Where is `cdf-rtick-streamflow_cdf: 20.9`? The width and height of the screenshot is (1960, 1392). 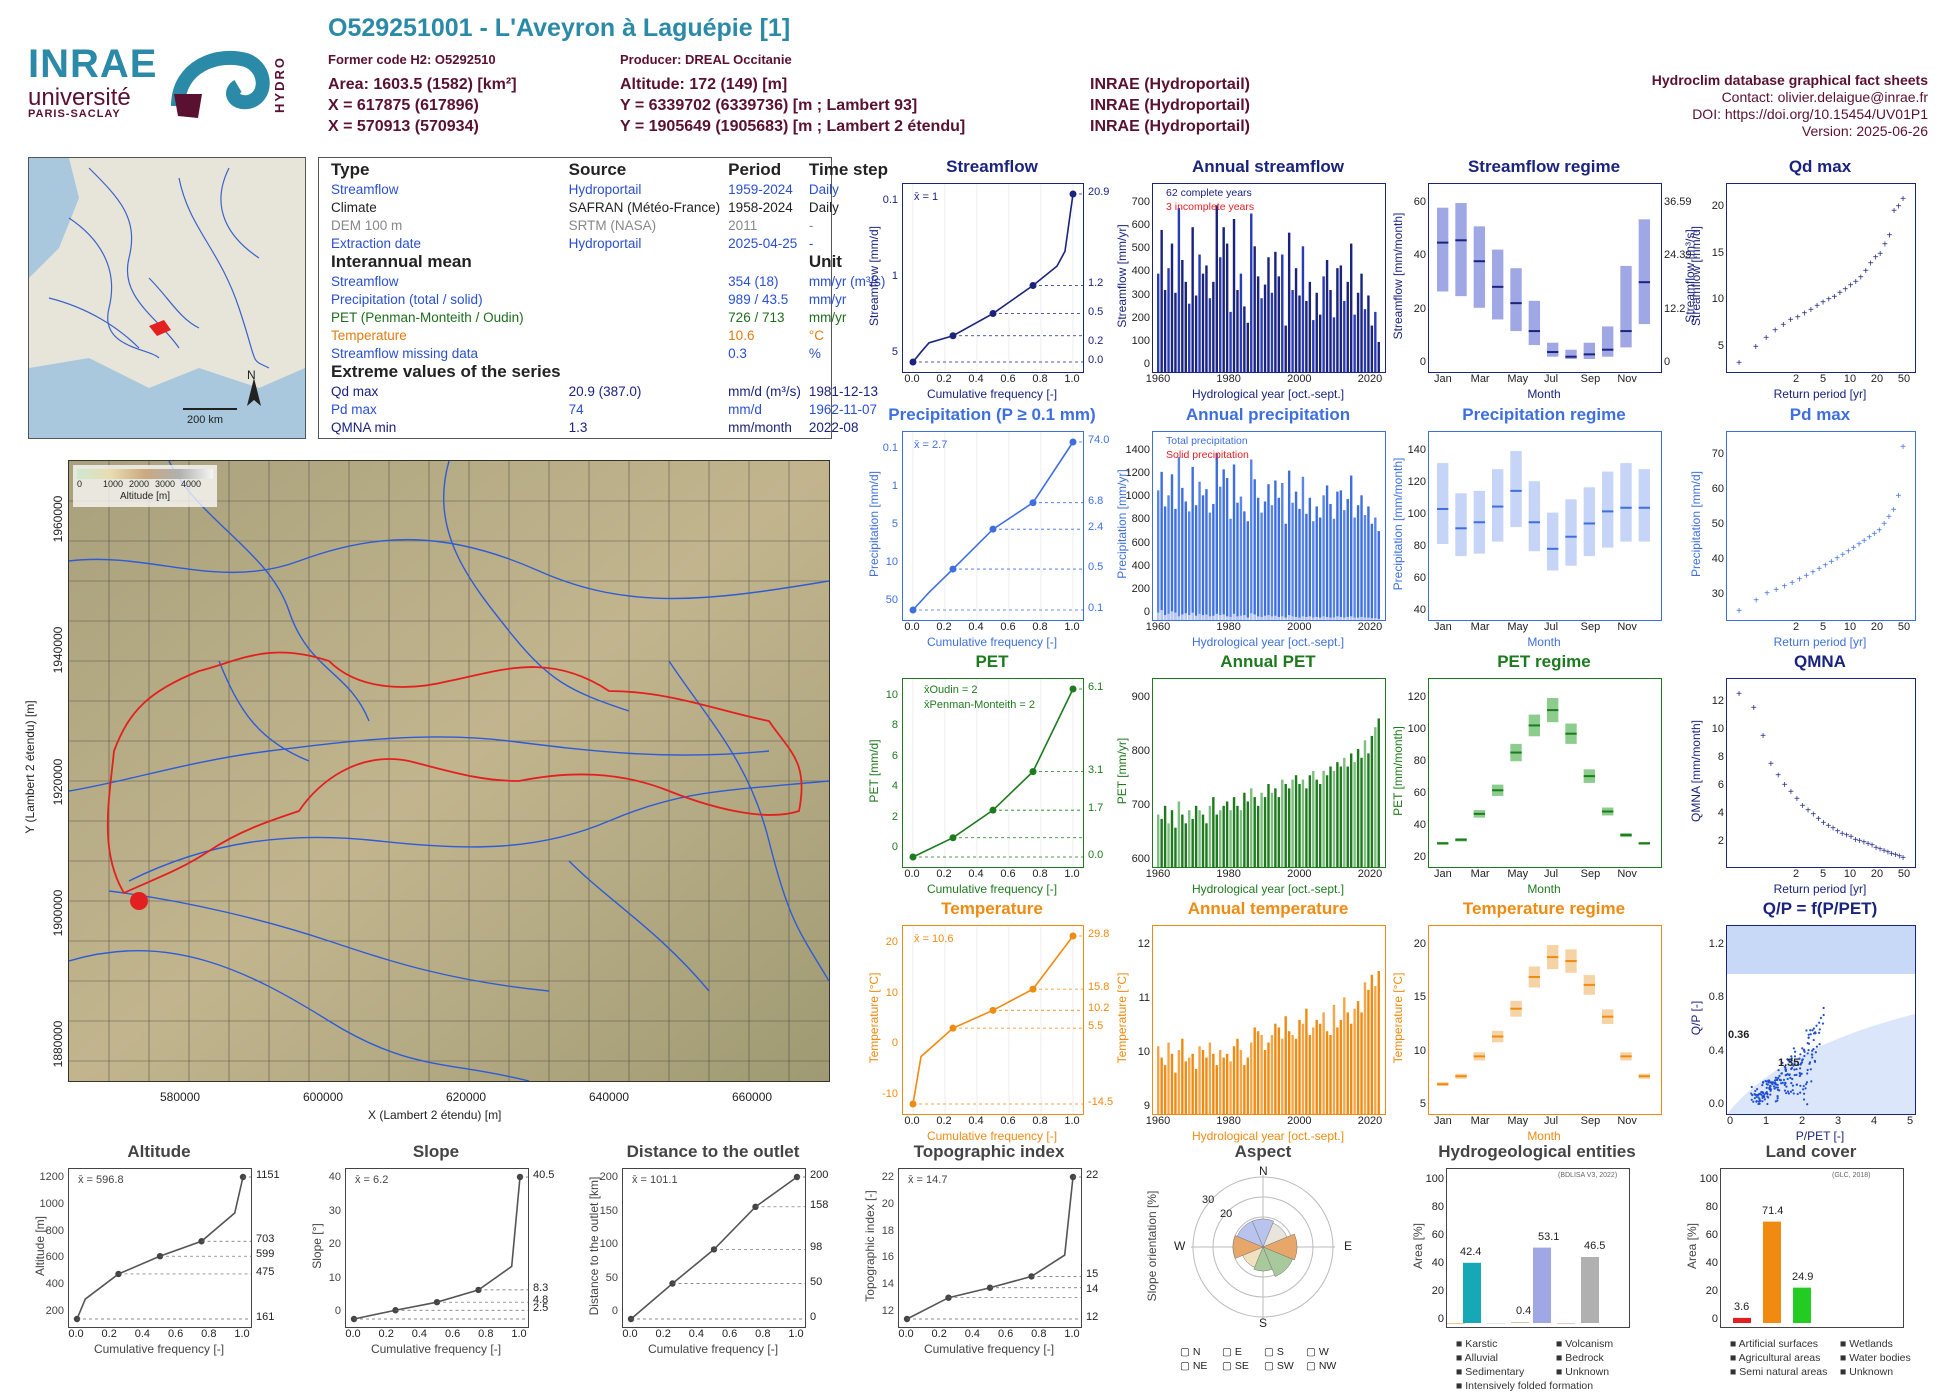 cdf-rtick-streamflow_cdf: 20.9 is located at coordinates (1099, 192).